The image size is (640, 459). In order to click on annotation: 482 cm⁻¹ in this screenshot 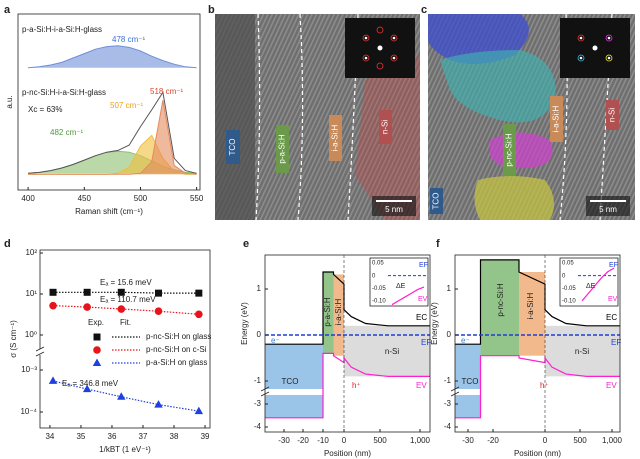, I will do `click(66, 132)`.